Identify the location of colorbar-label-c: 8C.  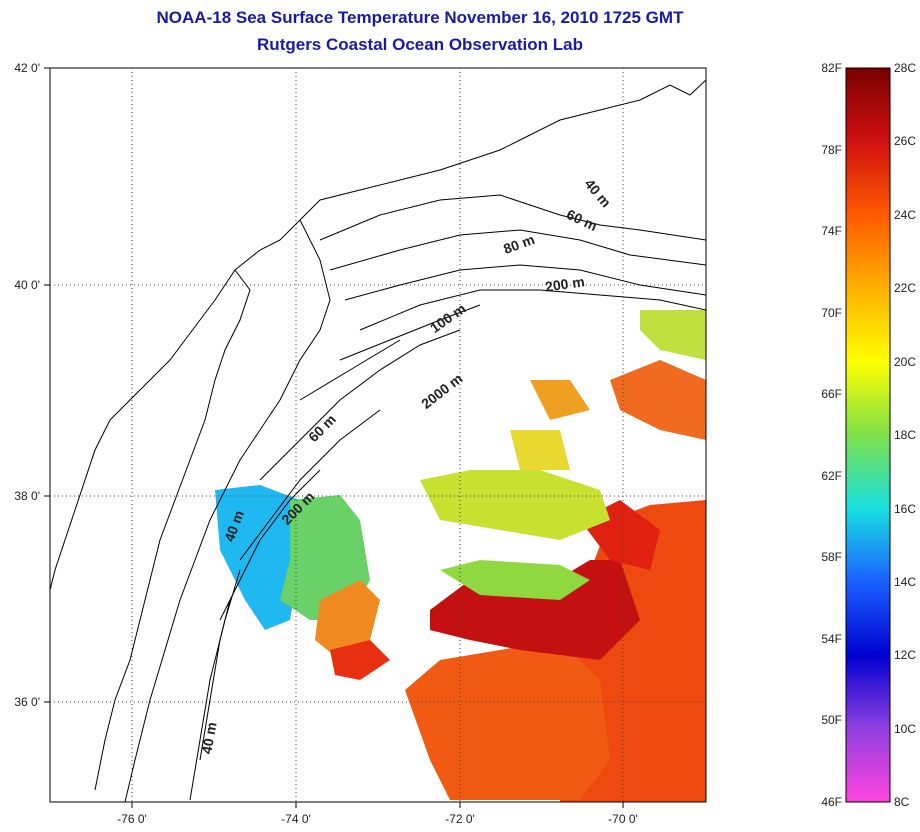
(902, 802).